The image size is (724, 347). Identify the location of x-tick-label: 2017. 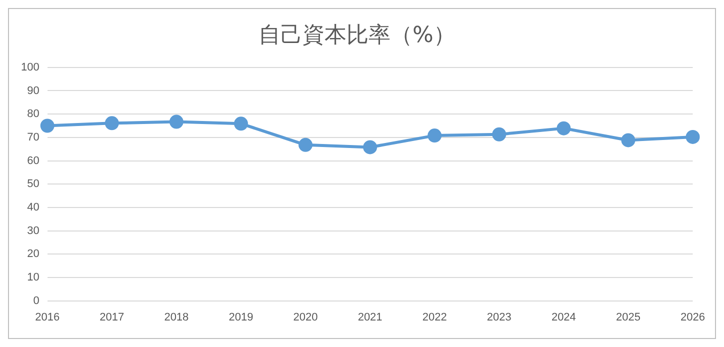
(112, 317).